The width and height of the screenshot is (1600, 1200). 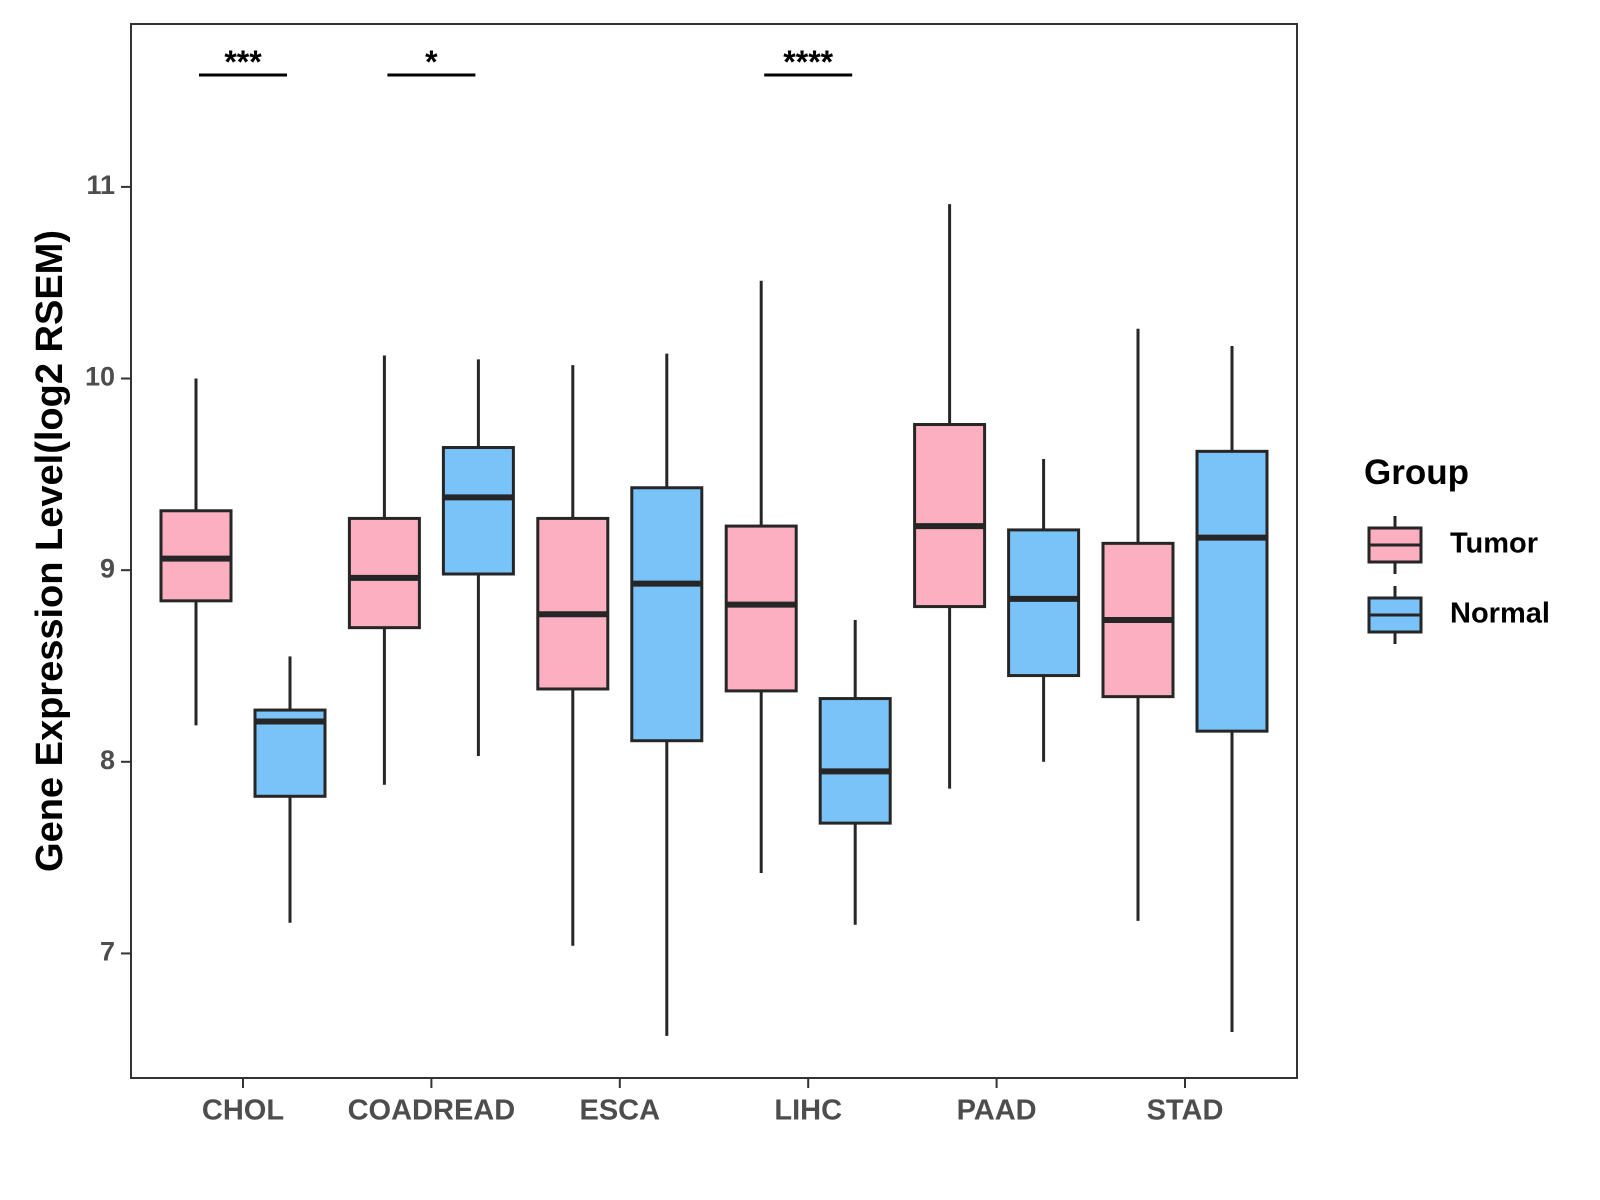 What do you see at coordinates (1185, 1111) in the screenshot?
I see `x-tick-label-stad: STAD` at bounding box center [1185, 1111].